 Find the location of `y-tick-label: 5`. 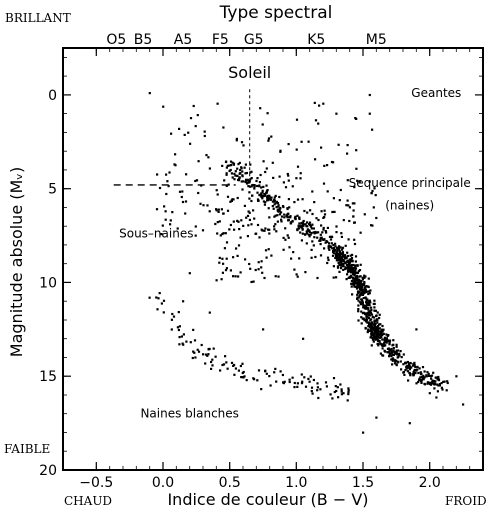

y-tick-label: 5 is located at coordinates (52, 190).